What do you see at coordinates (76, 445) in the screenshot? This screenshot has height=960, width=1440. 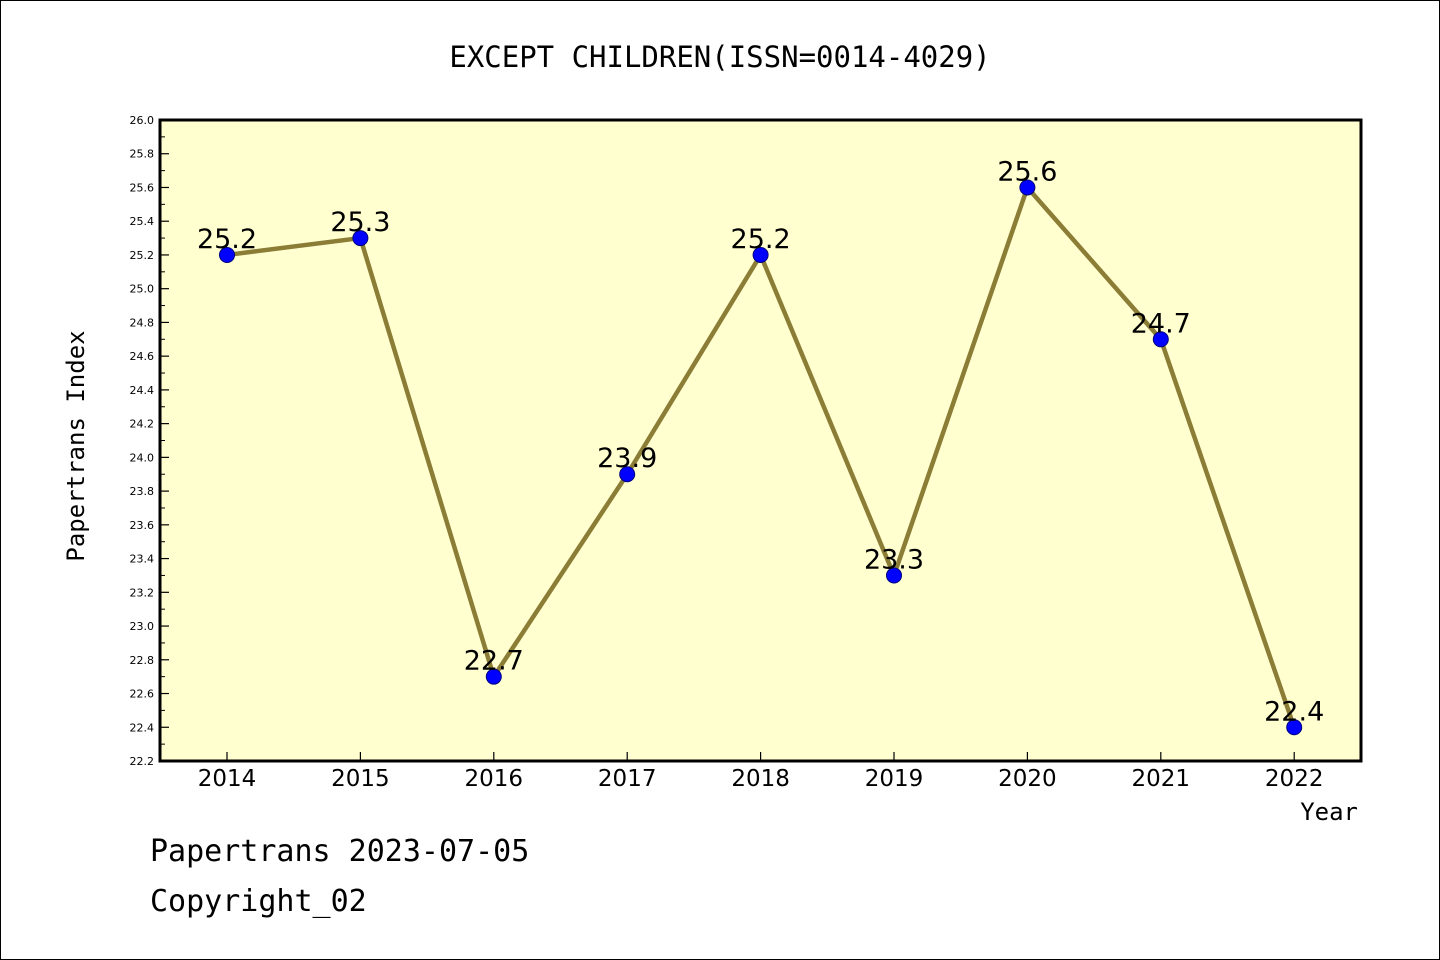 I see `y-axis-title: Papertrans Index` at bounding box center [76, 445].